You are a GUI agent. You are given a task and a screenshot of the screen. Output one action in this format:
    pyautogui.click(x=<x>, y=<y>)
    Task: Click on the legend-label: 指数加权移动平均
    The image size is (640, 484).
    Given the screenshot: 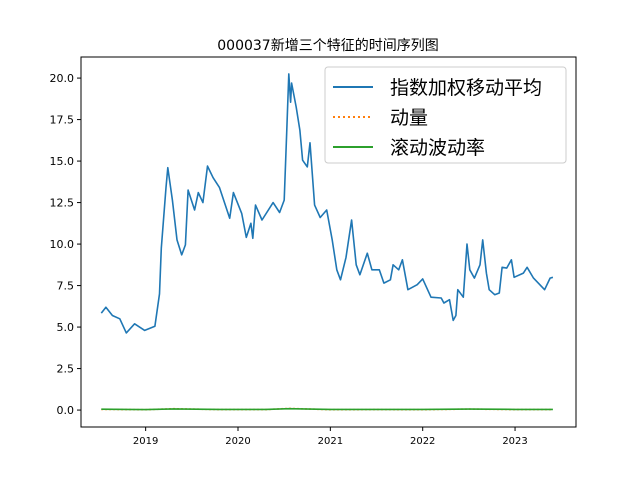 What is the action you would take?
    pyautogui.click(x=466, y=88)
    